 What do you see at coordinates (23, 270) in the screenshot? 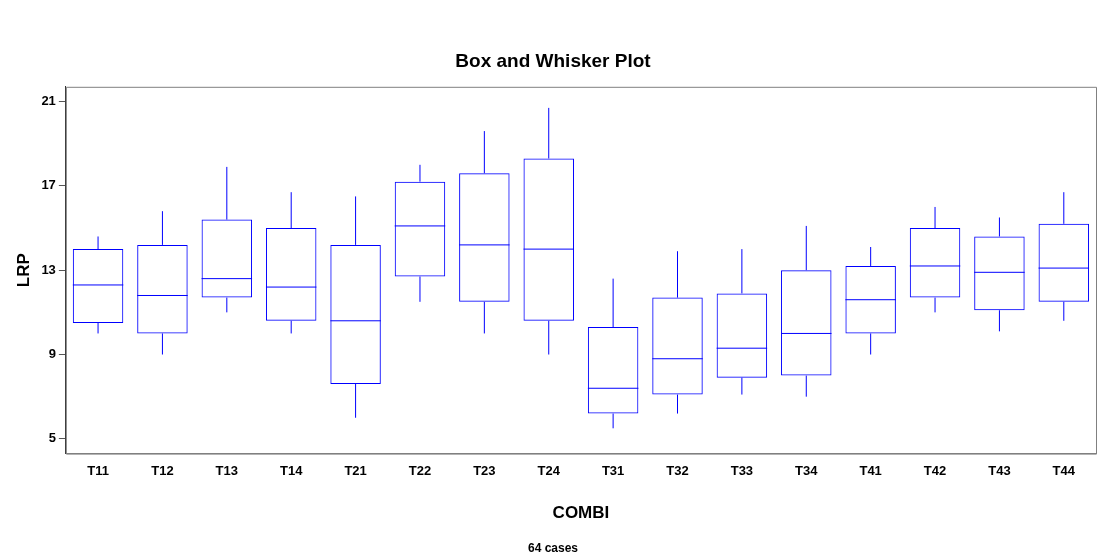
I see `y-axis-title: LRP` at bounding box center [23, 270].